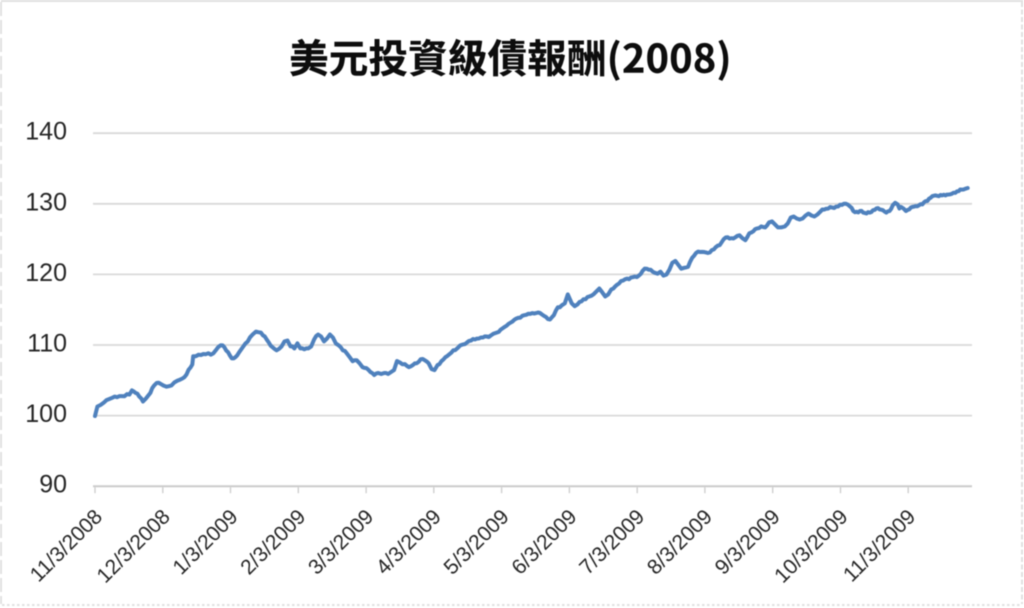  I want to click on svg-text: 130, so click(46, 202).